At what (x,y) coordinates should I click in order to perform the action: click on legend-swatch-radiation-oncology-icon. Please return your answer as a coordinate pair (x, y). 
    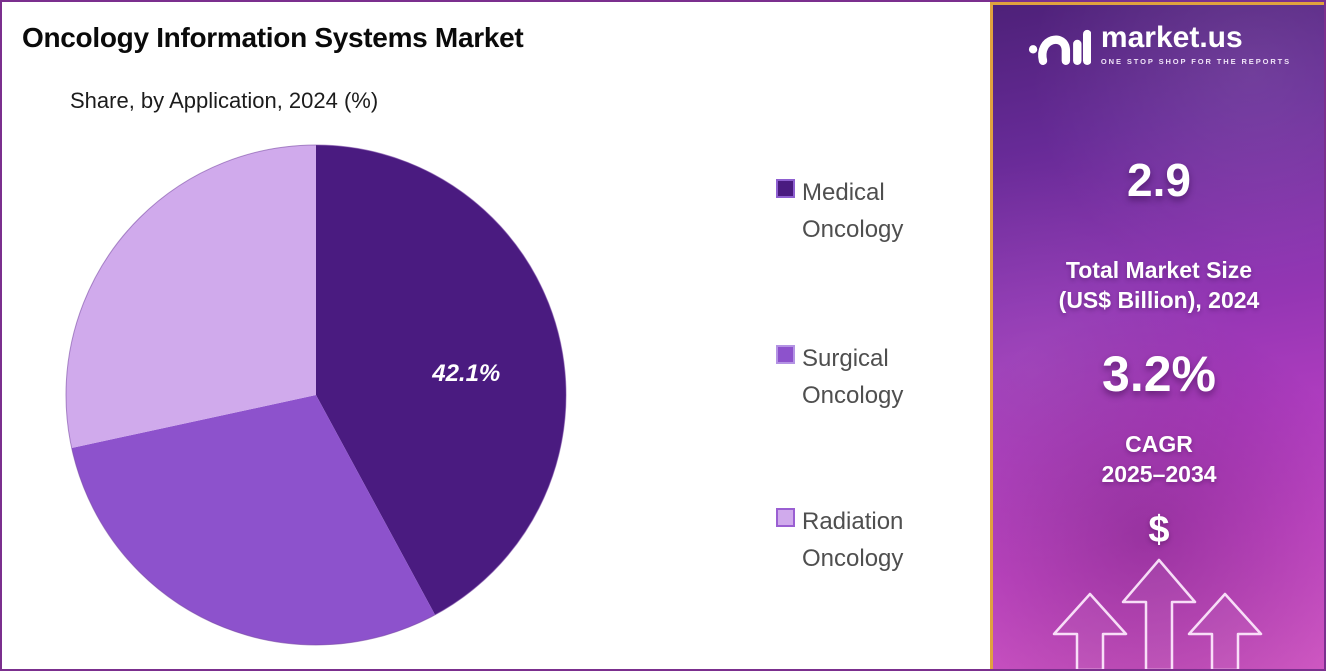
    Looking at the image, I should click on (785, 517).